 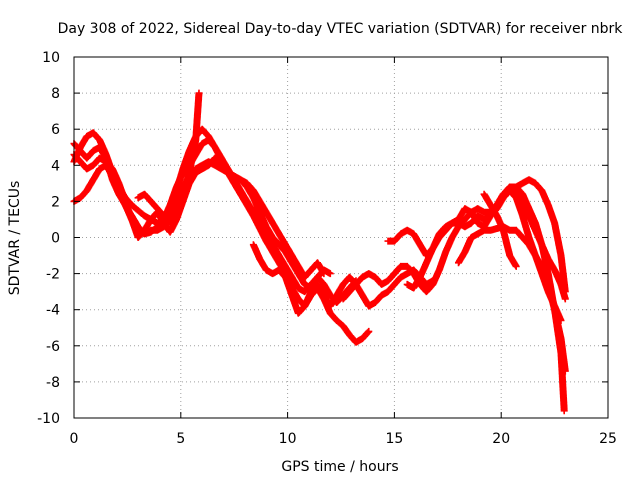 I want to click on x-axis-label: GPS time / hours, so click(x=339, y=467).